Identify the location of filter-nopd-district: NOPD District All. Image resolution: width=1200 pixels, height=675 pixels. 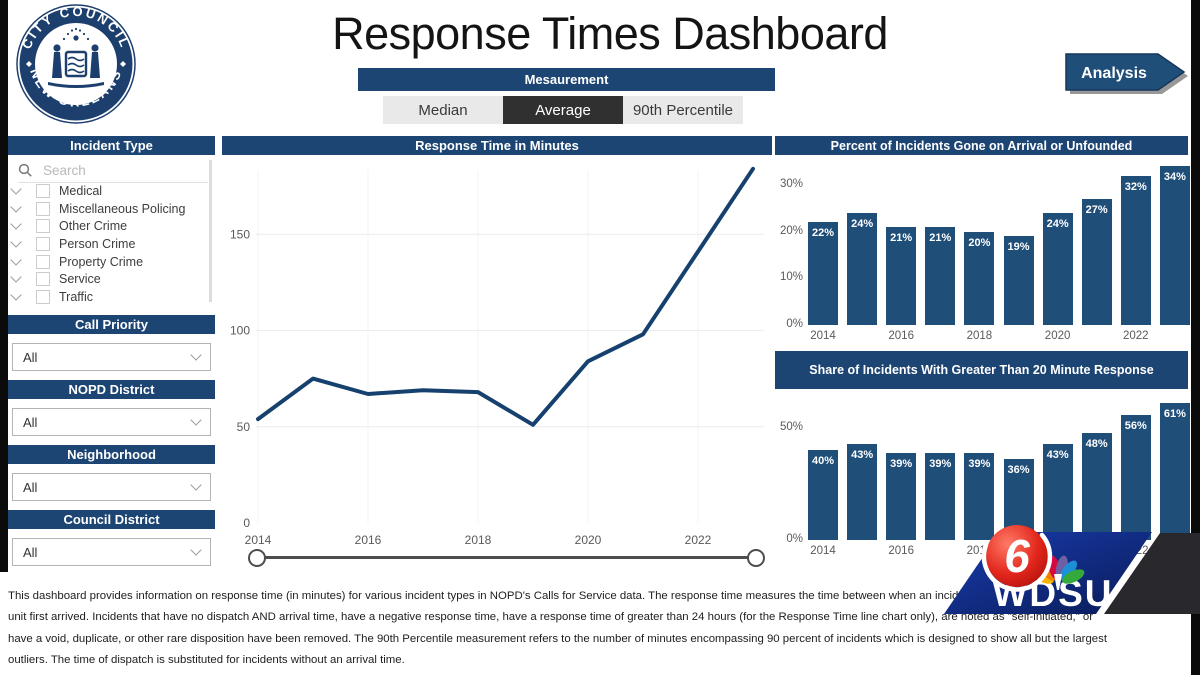
(111, 408).